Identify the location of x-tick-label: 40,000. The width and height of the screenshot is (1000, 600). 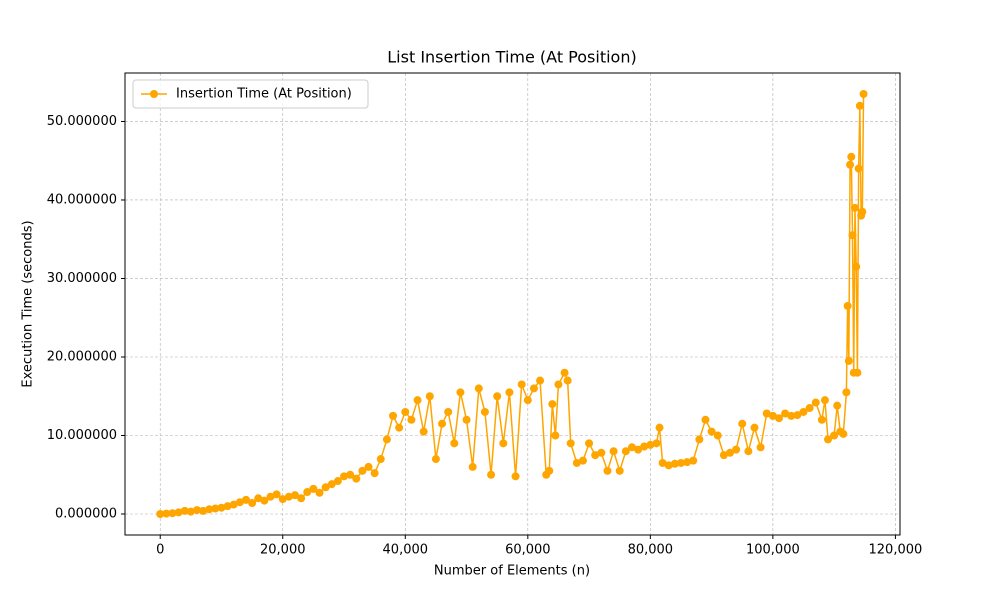
(406, 550).